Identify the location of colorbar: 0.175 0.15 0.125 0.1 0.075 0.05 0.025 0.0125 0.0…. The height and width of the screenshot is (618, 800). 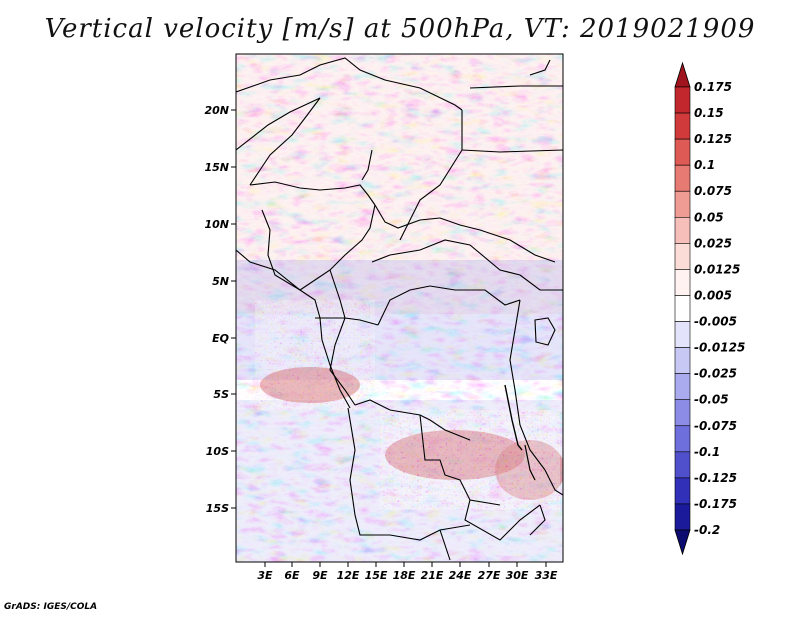
(709, 308).